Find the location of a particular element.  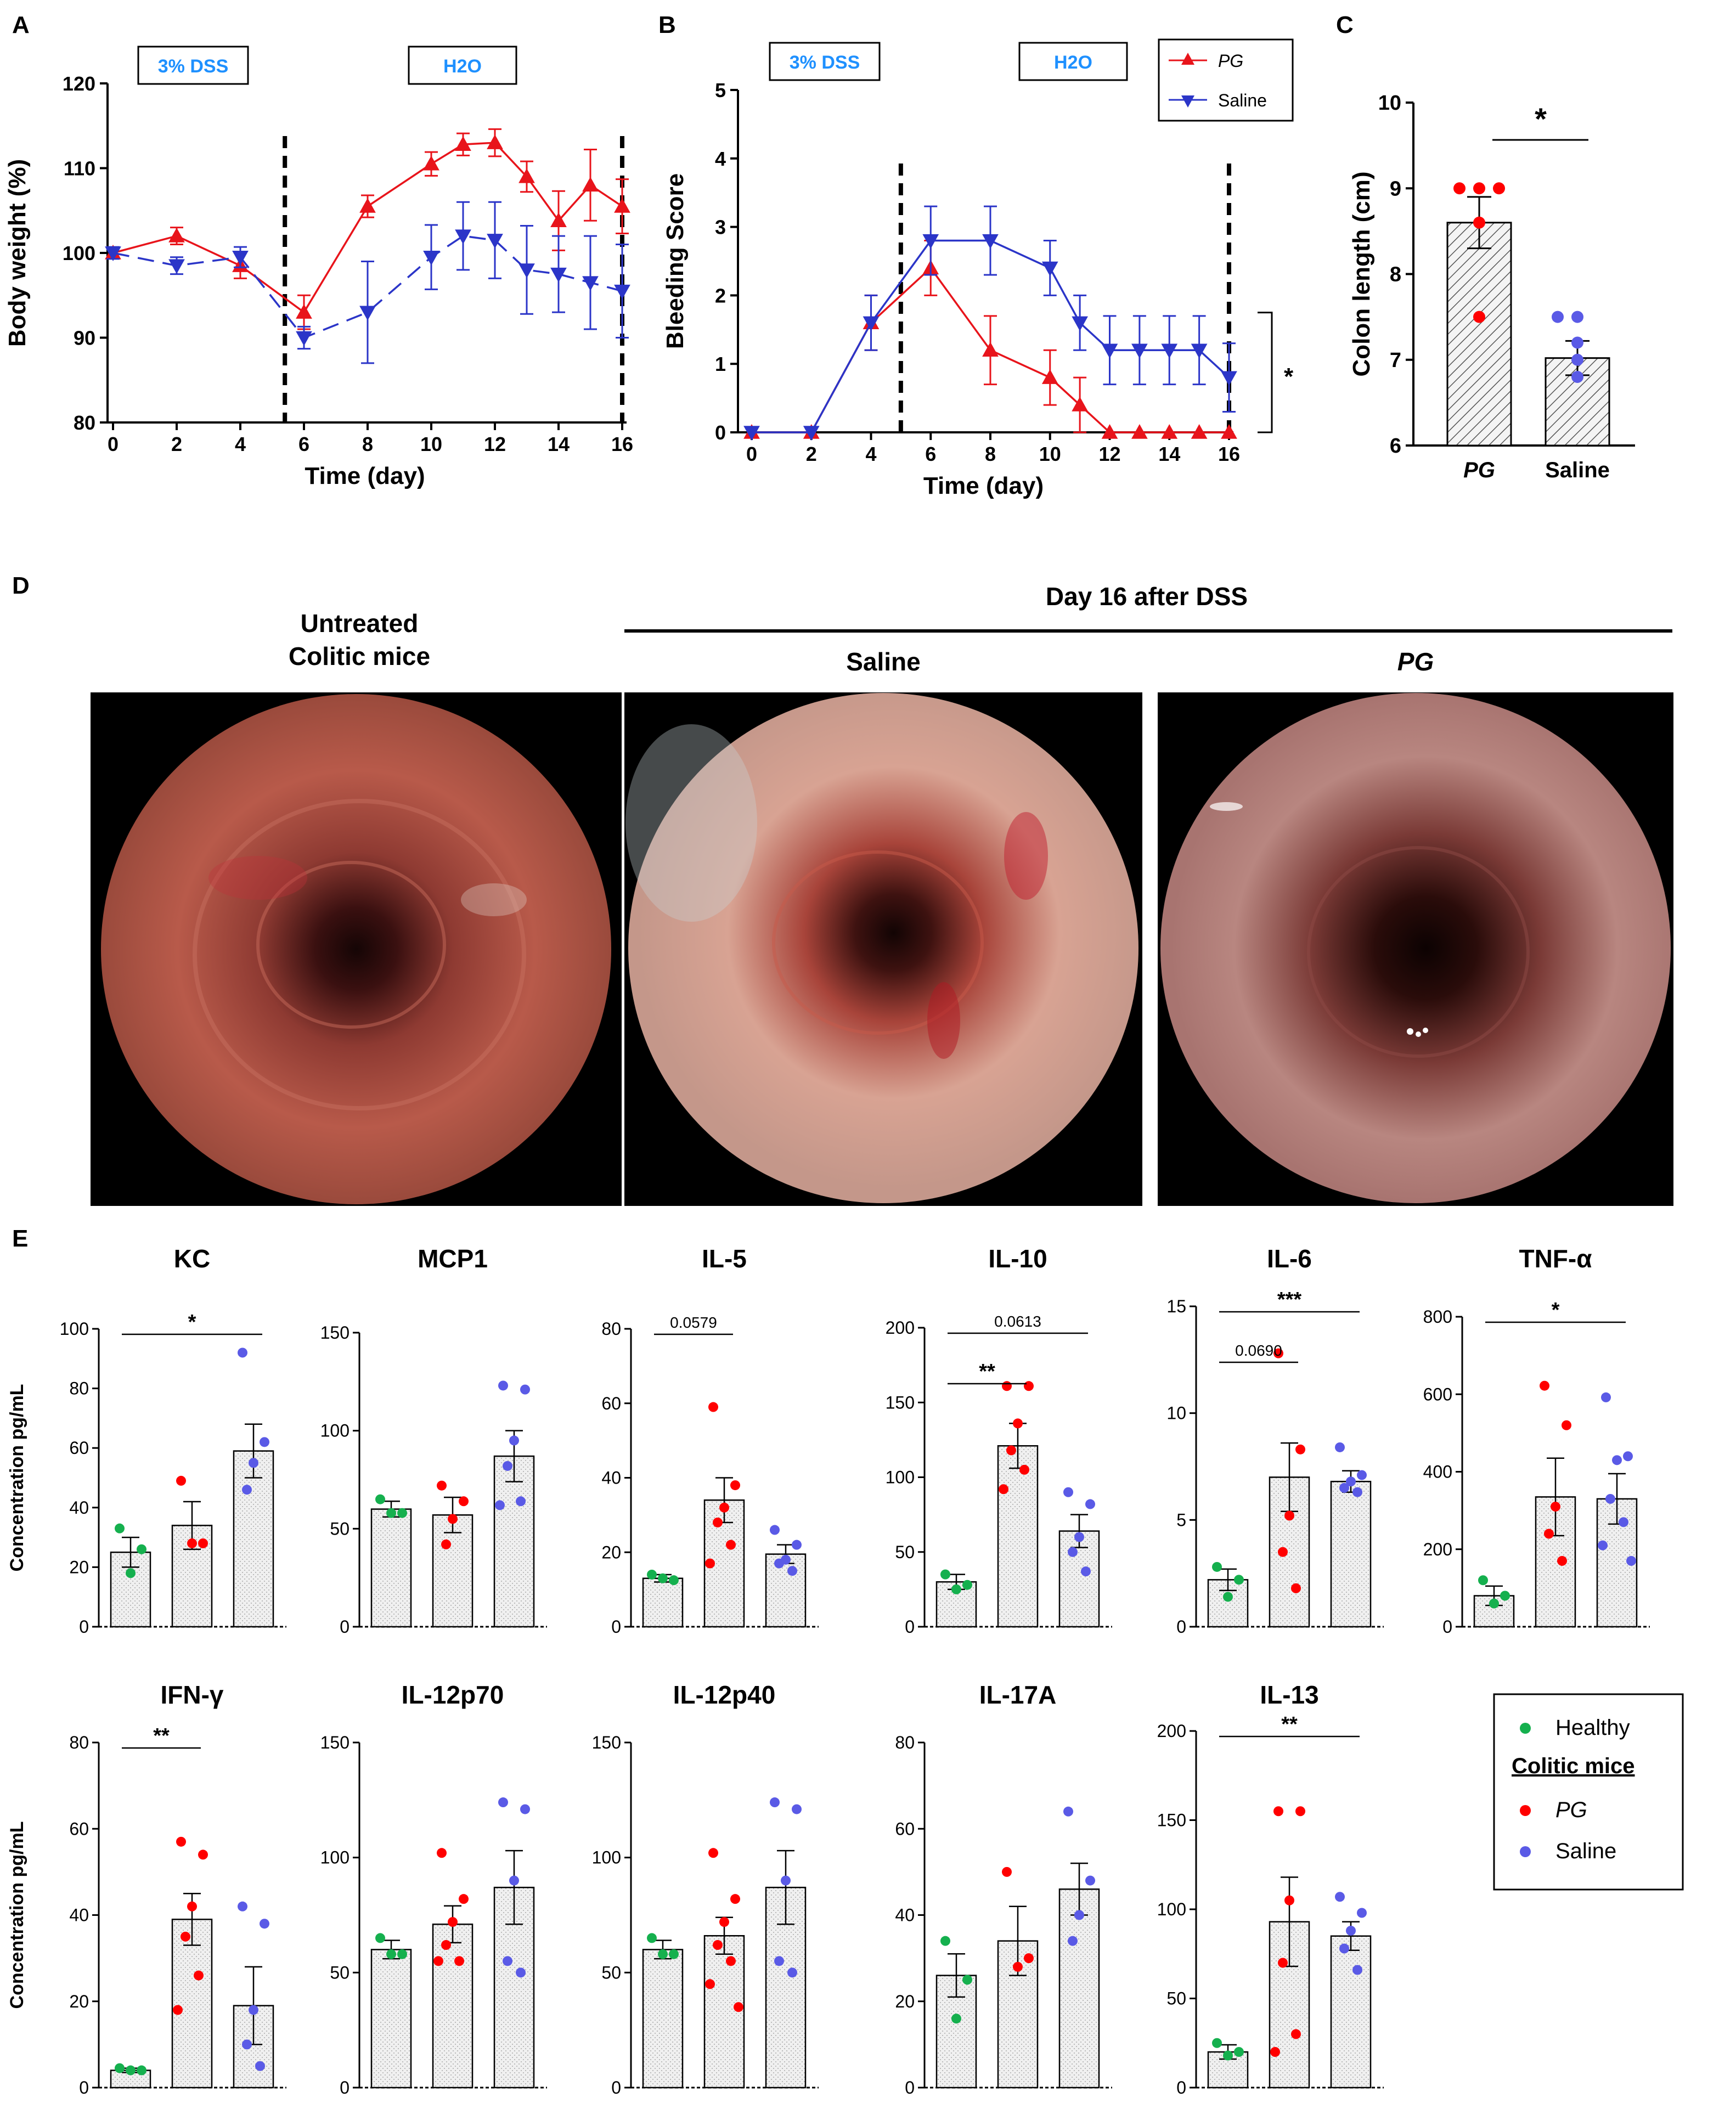

y-tick-label: 100 is located at coordinates (79, 253).